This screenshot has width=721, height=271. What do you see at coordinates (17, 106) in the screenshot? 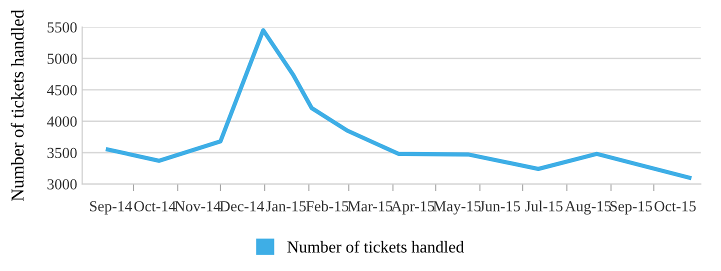
I see `y-axis-title: Number of tickets handled` at bounding box center [17, 106].